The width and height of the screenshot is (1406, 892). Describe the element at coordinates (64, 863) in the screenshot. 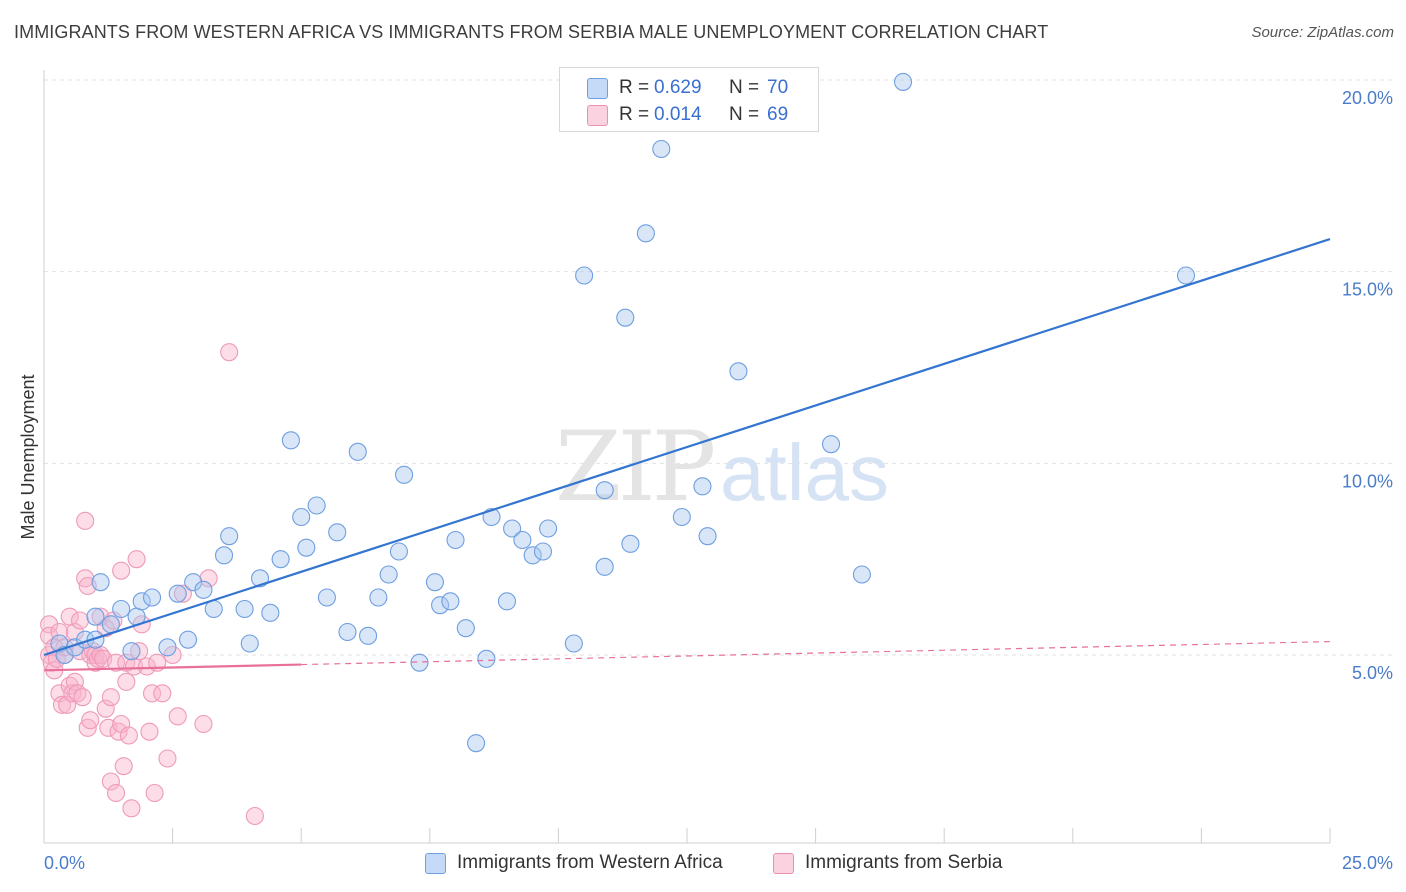

I see `x-tick-label: 0.0%` at that location.